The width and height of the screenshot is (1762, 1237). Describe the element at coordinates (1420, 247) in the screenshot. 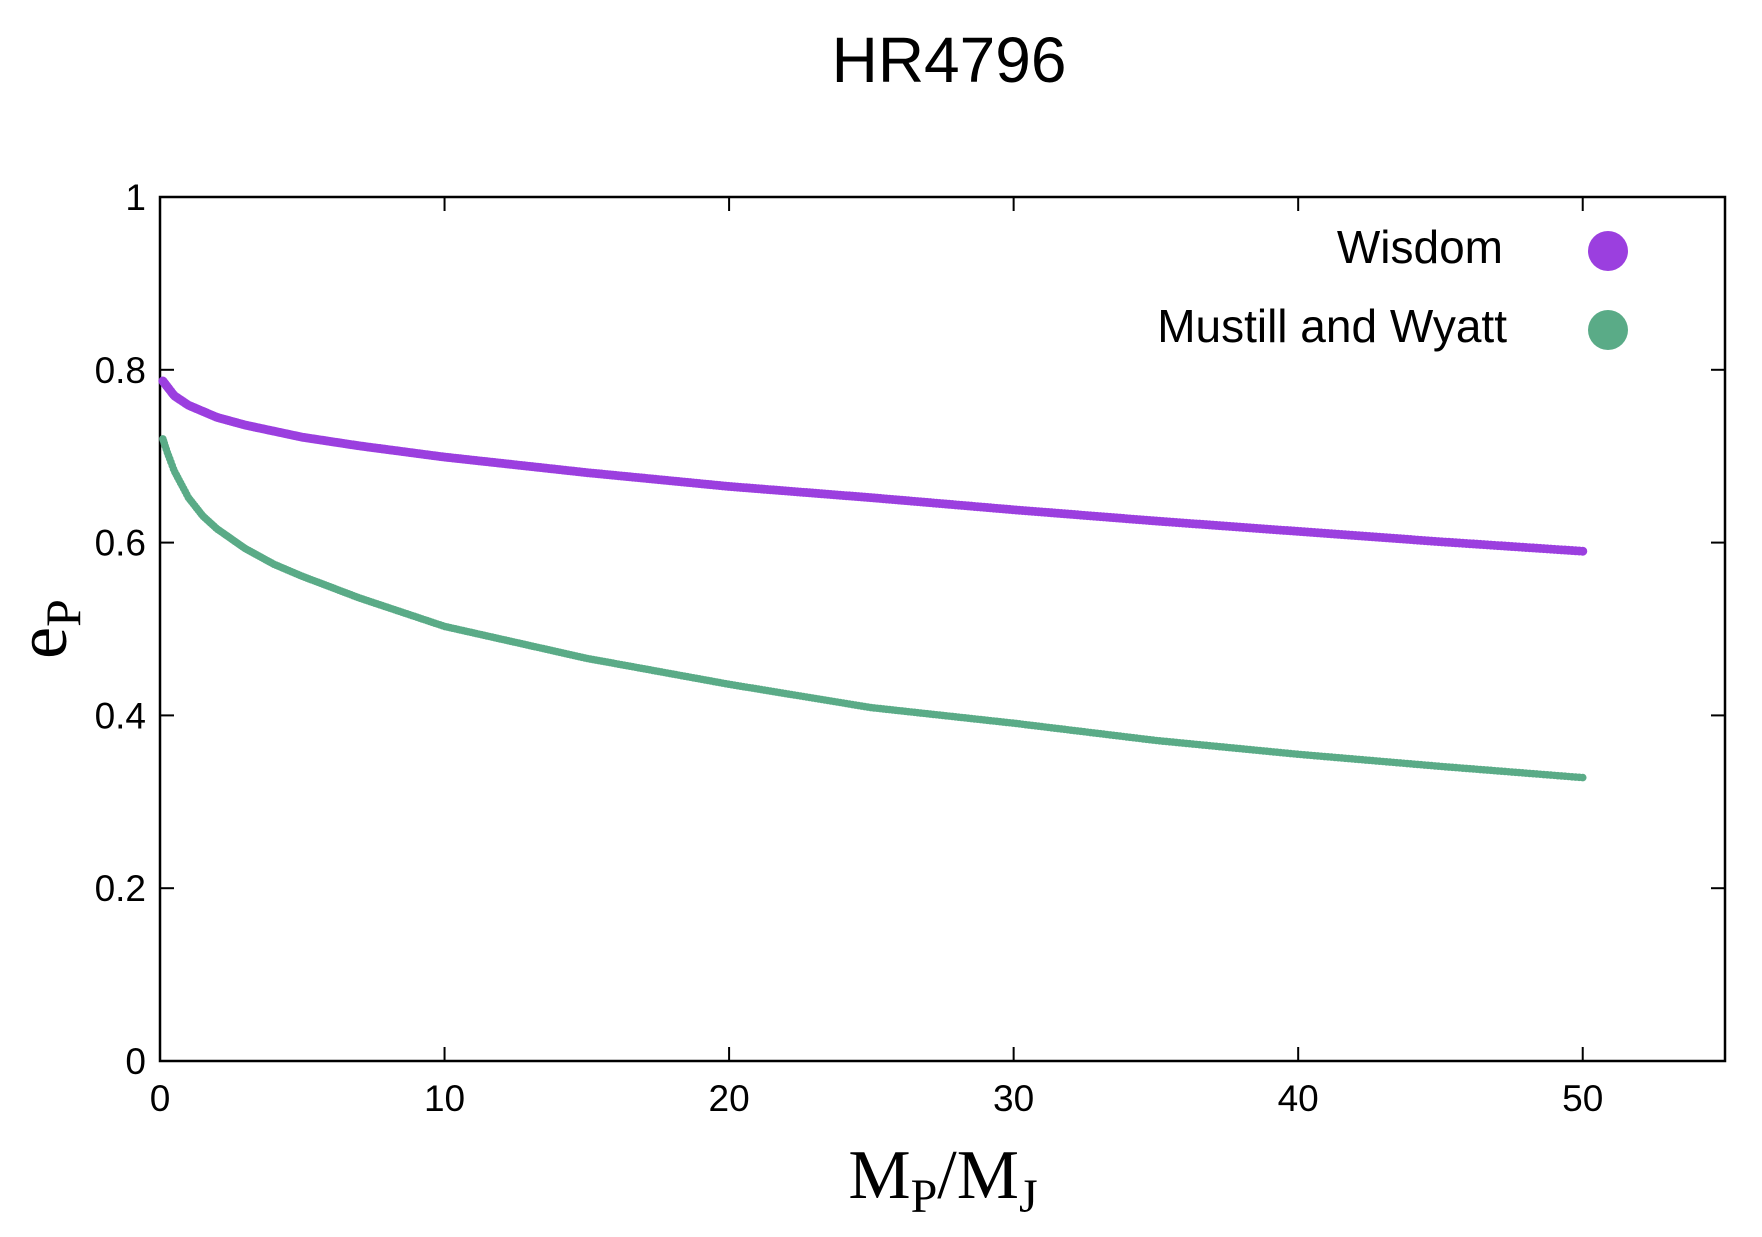

I see `legend-label-wisdom: Wisdom` at that location.